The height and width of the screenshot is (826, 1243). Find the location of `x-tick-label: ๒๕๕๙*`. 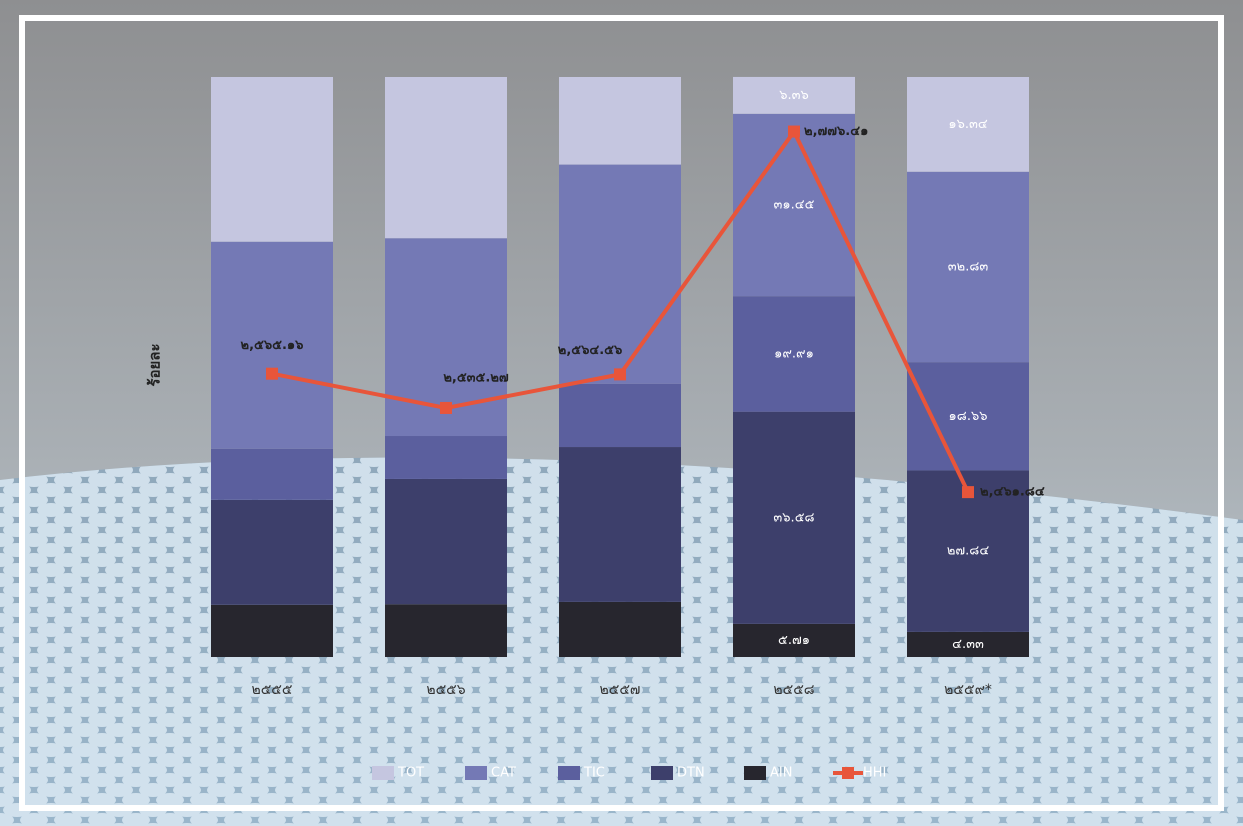

x-tick-label: ๒๕๕๙* is located at coordinates (968, 690).